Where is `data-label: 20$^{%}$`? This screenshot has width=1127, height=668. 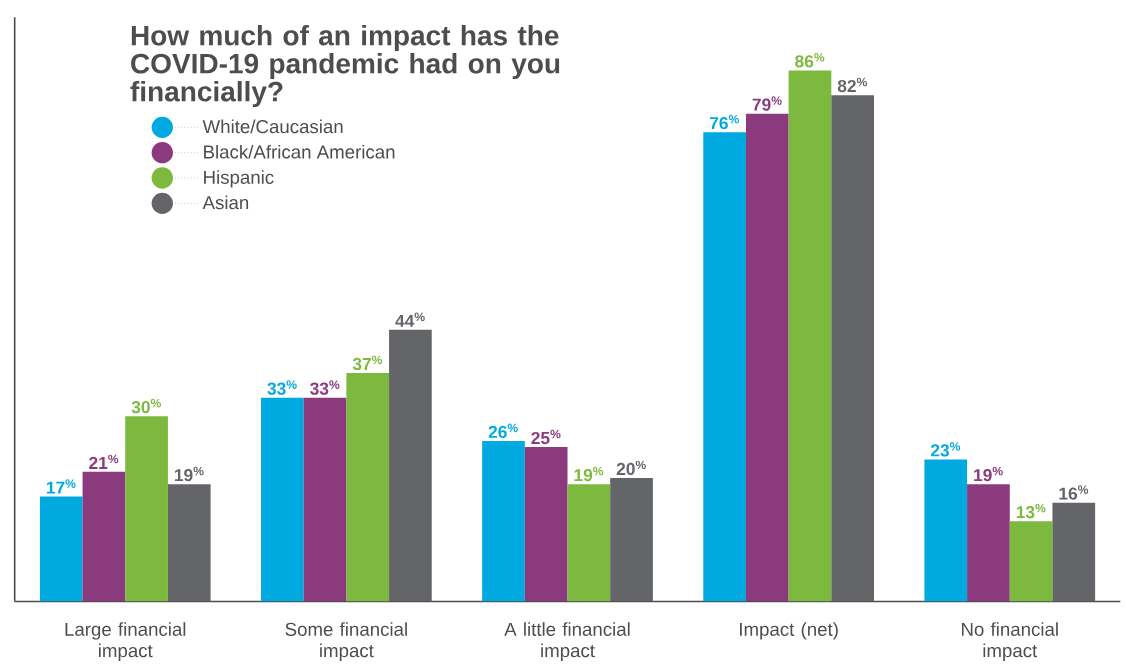
data-label: 20$^{%}$ is located at coordinates (631, 467).